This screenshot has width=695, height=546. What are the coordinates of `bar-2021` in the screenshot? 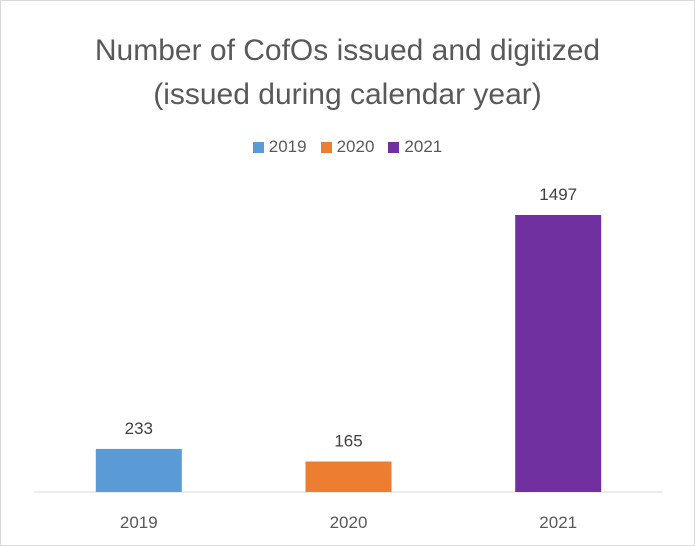 It's located at (558, 353).